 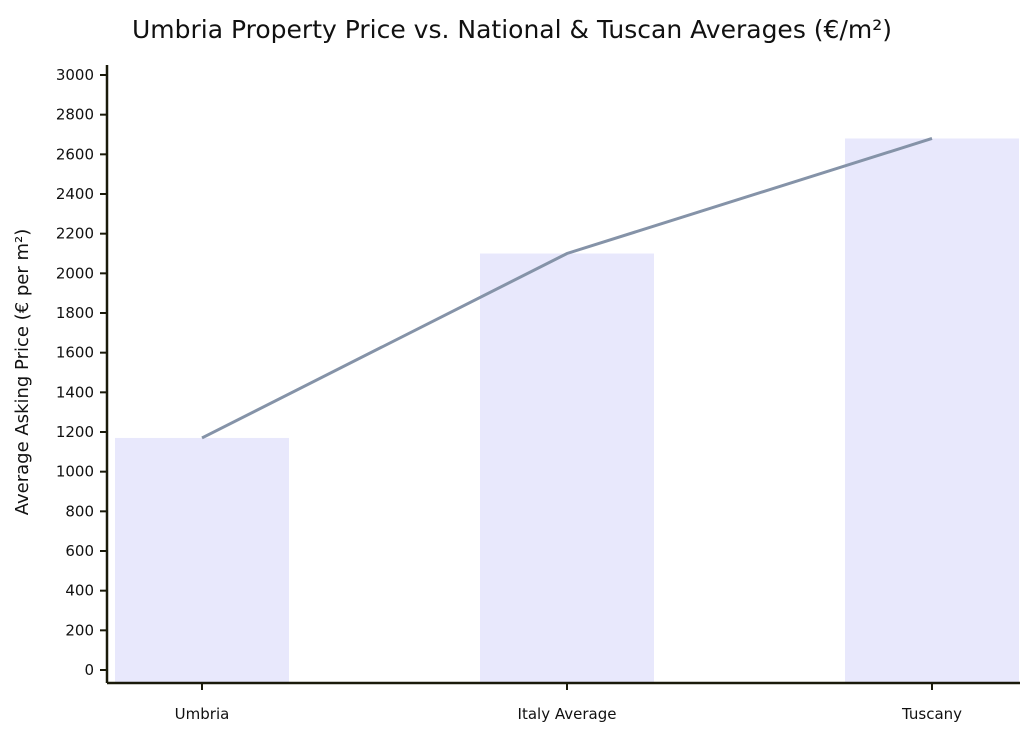 I want to click on y-tick-label: 2800, so click(x=75, y=115).